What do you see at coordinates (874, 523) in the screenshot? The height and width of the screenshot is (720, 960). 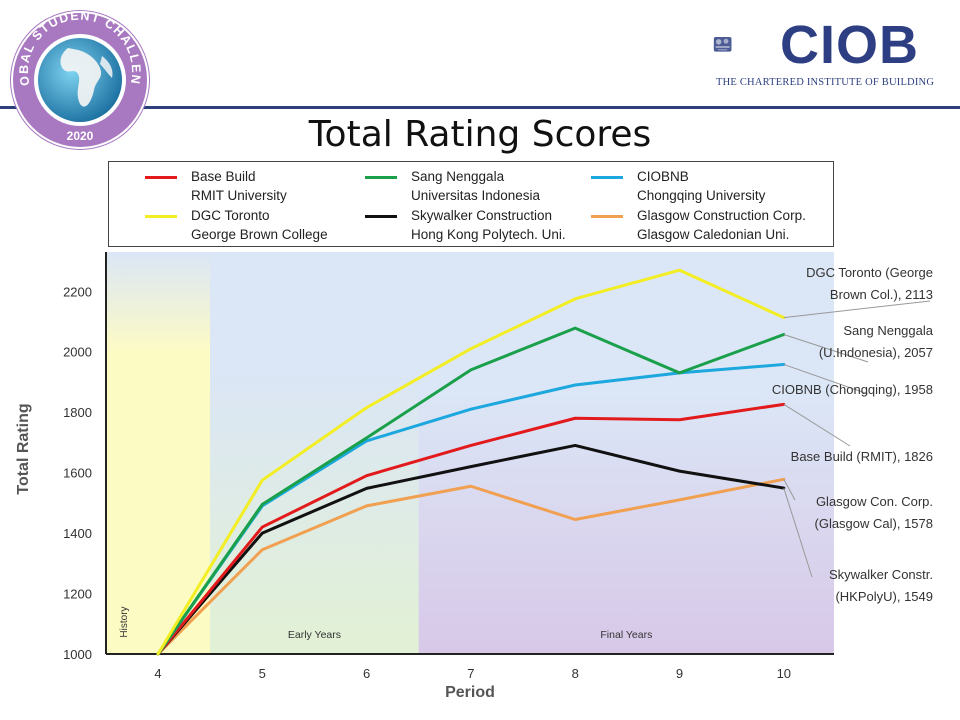 I see `callout-label-glas: (Glasgow Cal), 1578` at bounding box center [874, 523].